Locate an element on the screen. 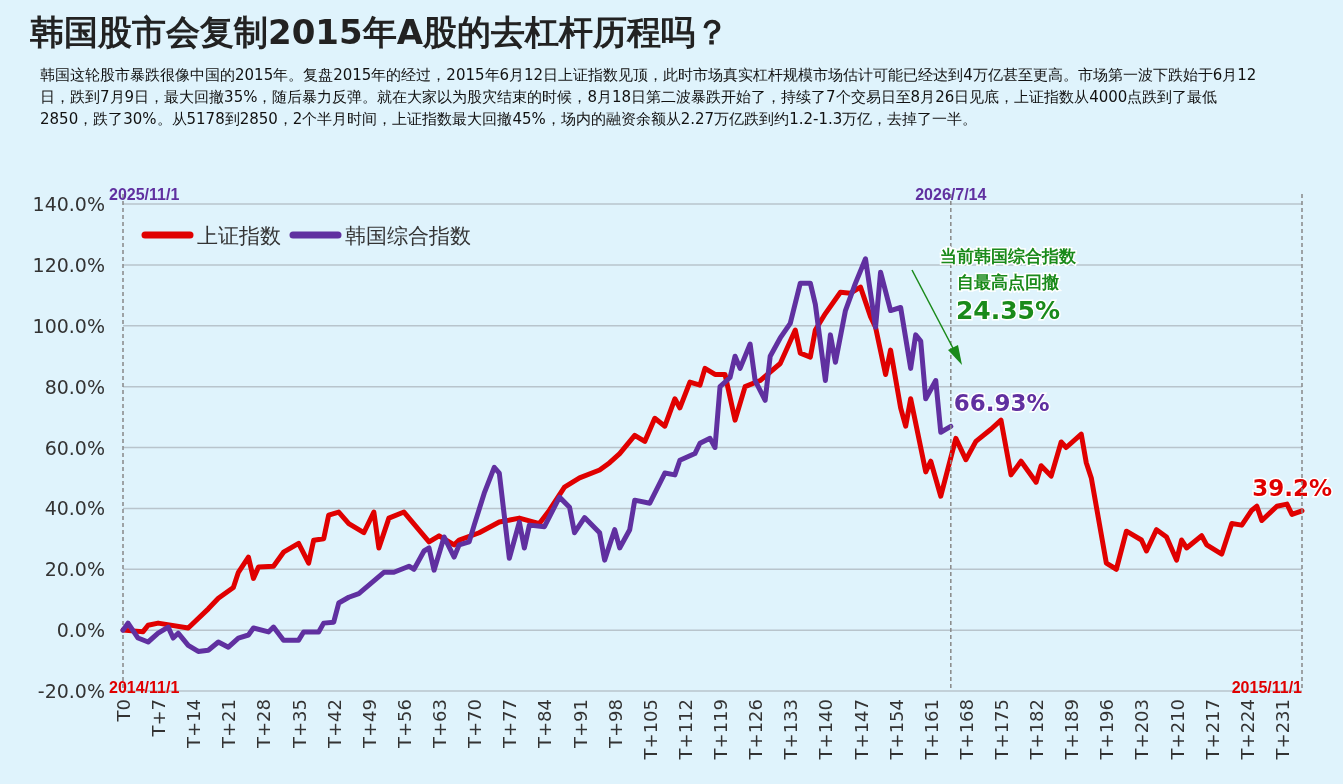 Image resolution: width=1343 pixels, height=784 pixels. text: 2025/11/1 is located at coordinates (144, 194).